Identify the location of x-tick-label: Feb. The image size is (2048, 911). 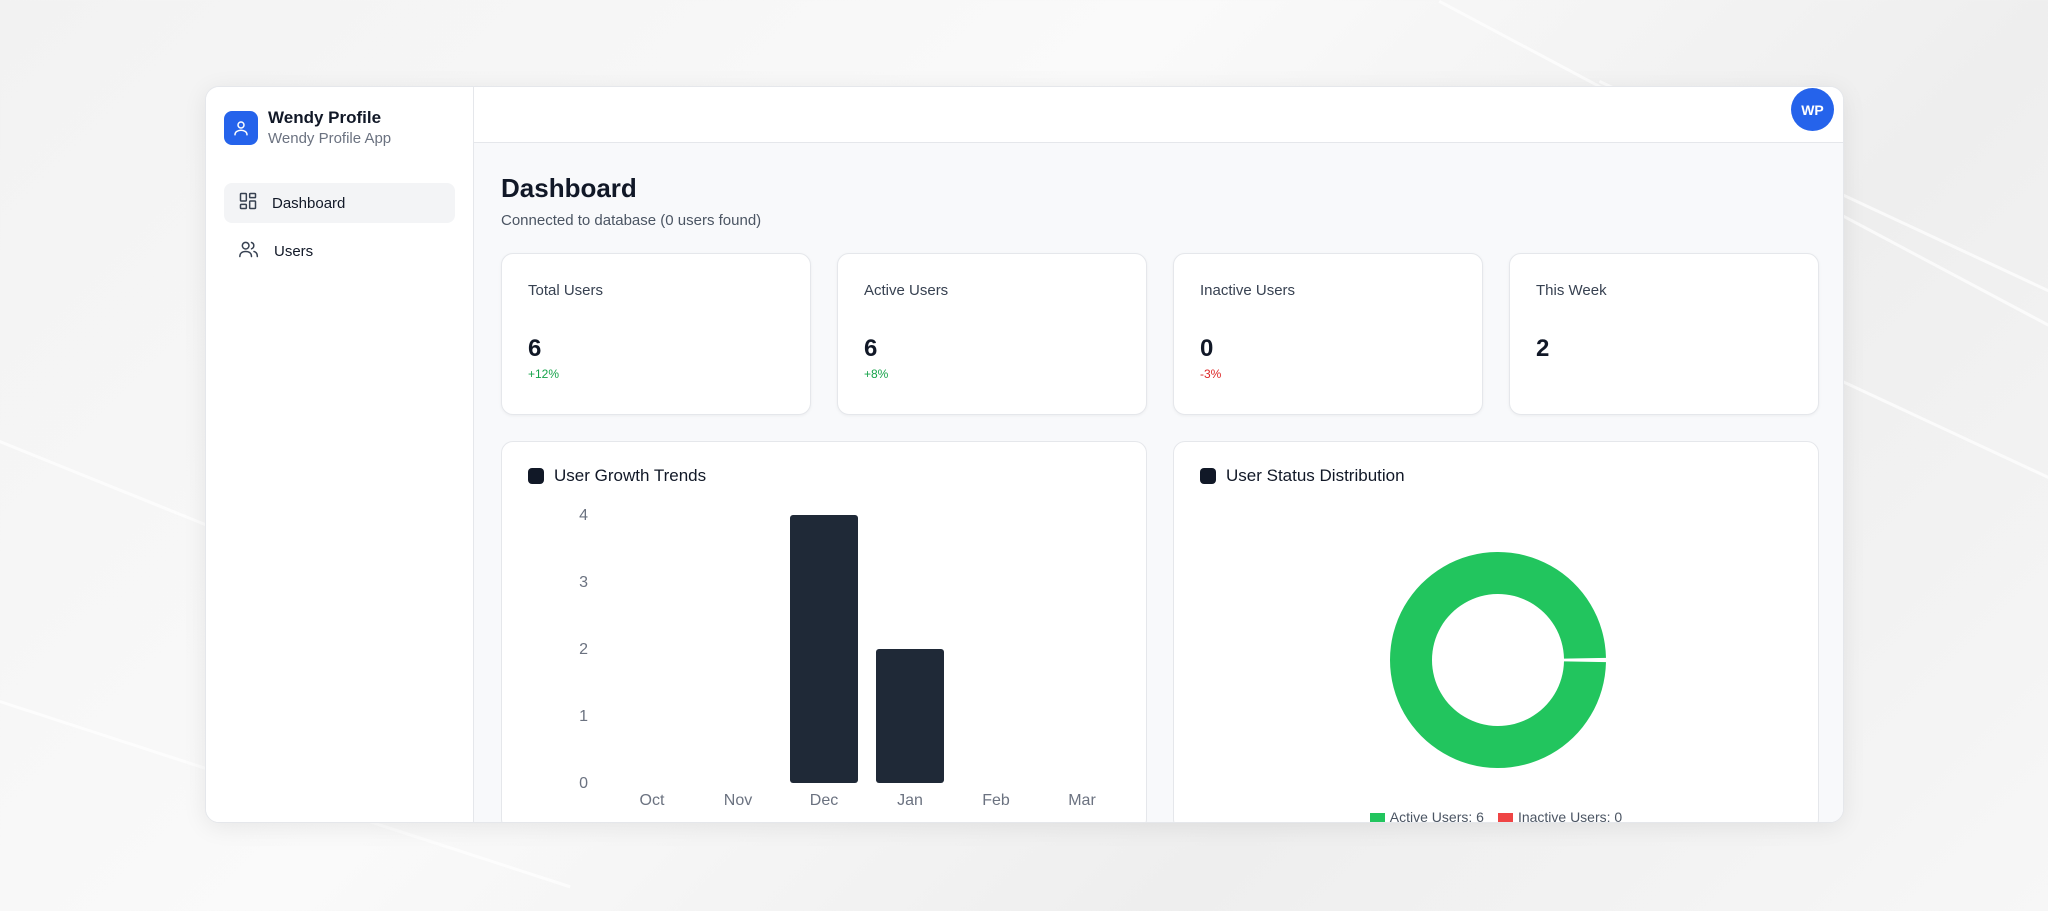
(996, 800).